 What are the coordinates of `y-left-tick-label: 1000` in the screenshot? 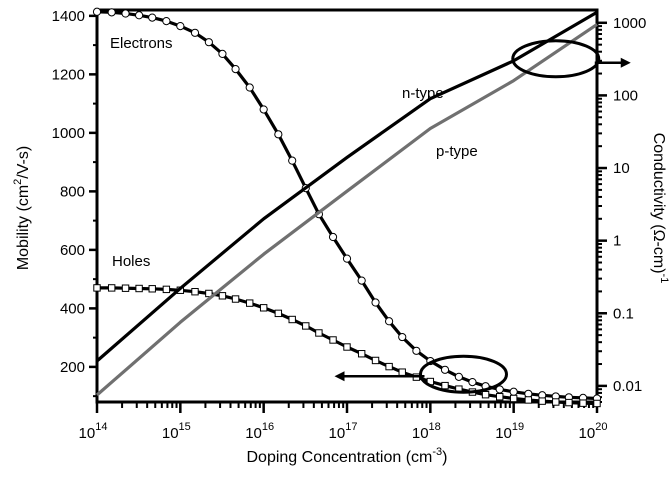 It's located at (68, 133).